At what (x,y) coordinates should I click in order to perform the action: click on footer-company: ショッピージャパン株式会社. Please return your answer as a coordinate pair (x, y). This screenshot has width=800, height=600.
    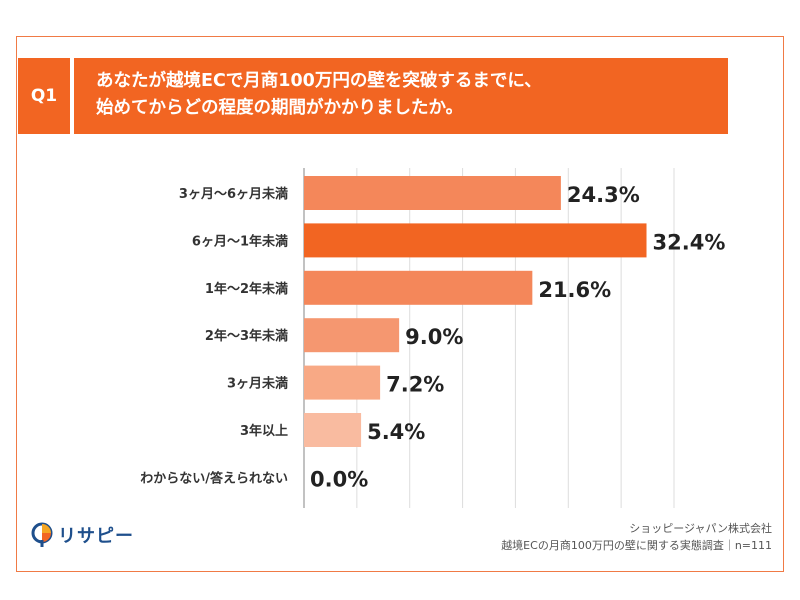
    Looking at the image, I should click on (700, 528).